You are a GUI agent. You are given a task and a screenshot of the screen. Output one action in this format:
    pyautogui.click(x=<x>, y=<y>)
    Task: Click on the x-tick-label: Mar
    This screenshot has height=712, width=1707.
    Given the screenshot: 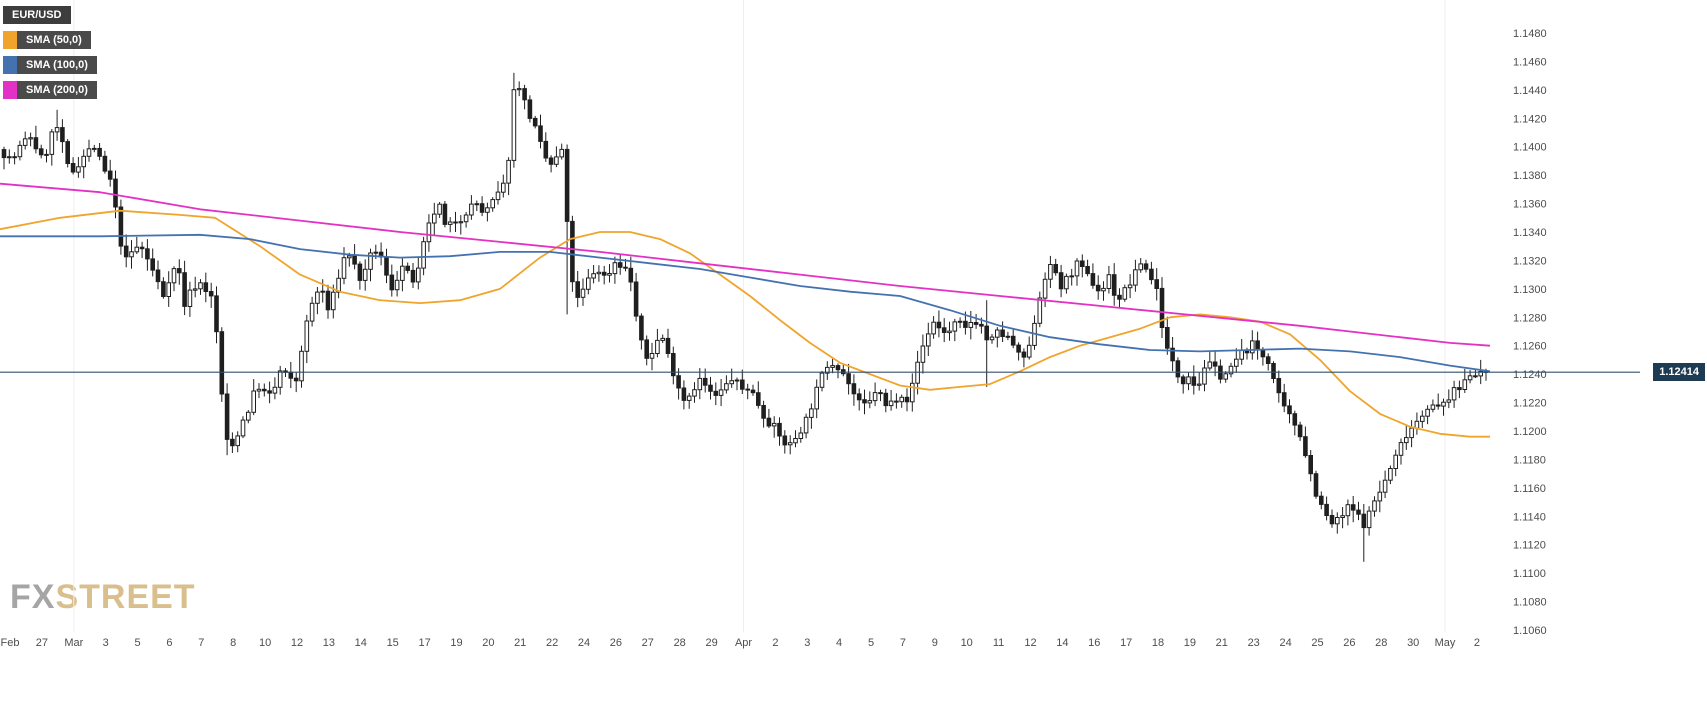 What is the action you would take?
    pyautogui.click(x=73, y=643)
    